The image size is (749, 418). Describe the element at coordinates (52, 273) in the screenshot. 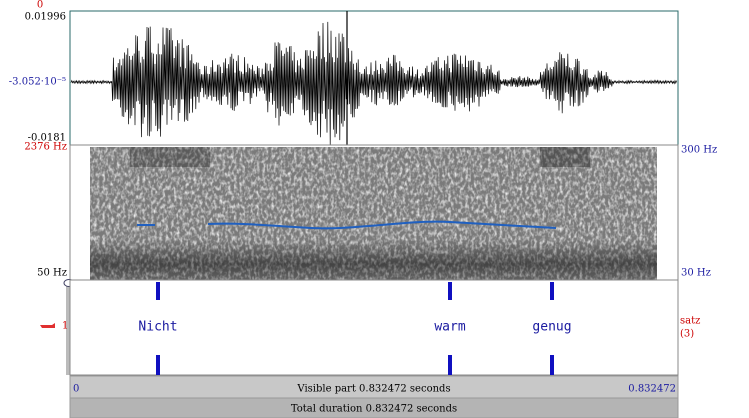

I see `freq-min: 50 Hz` at that location.